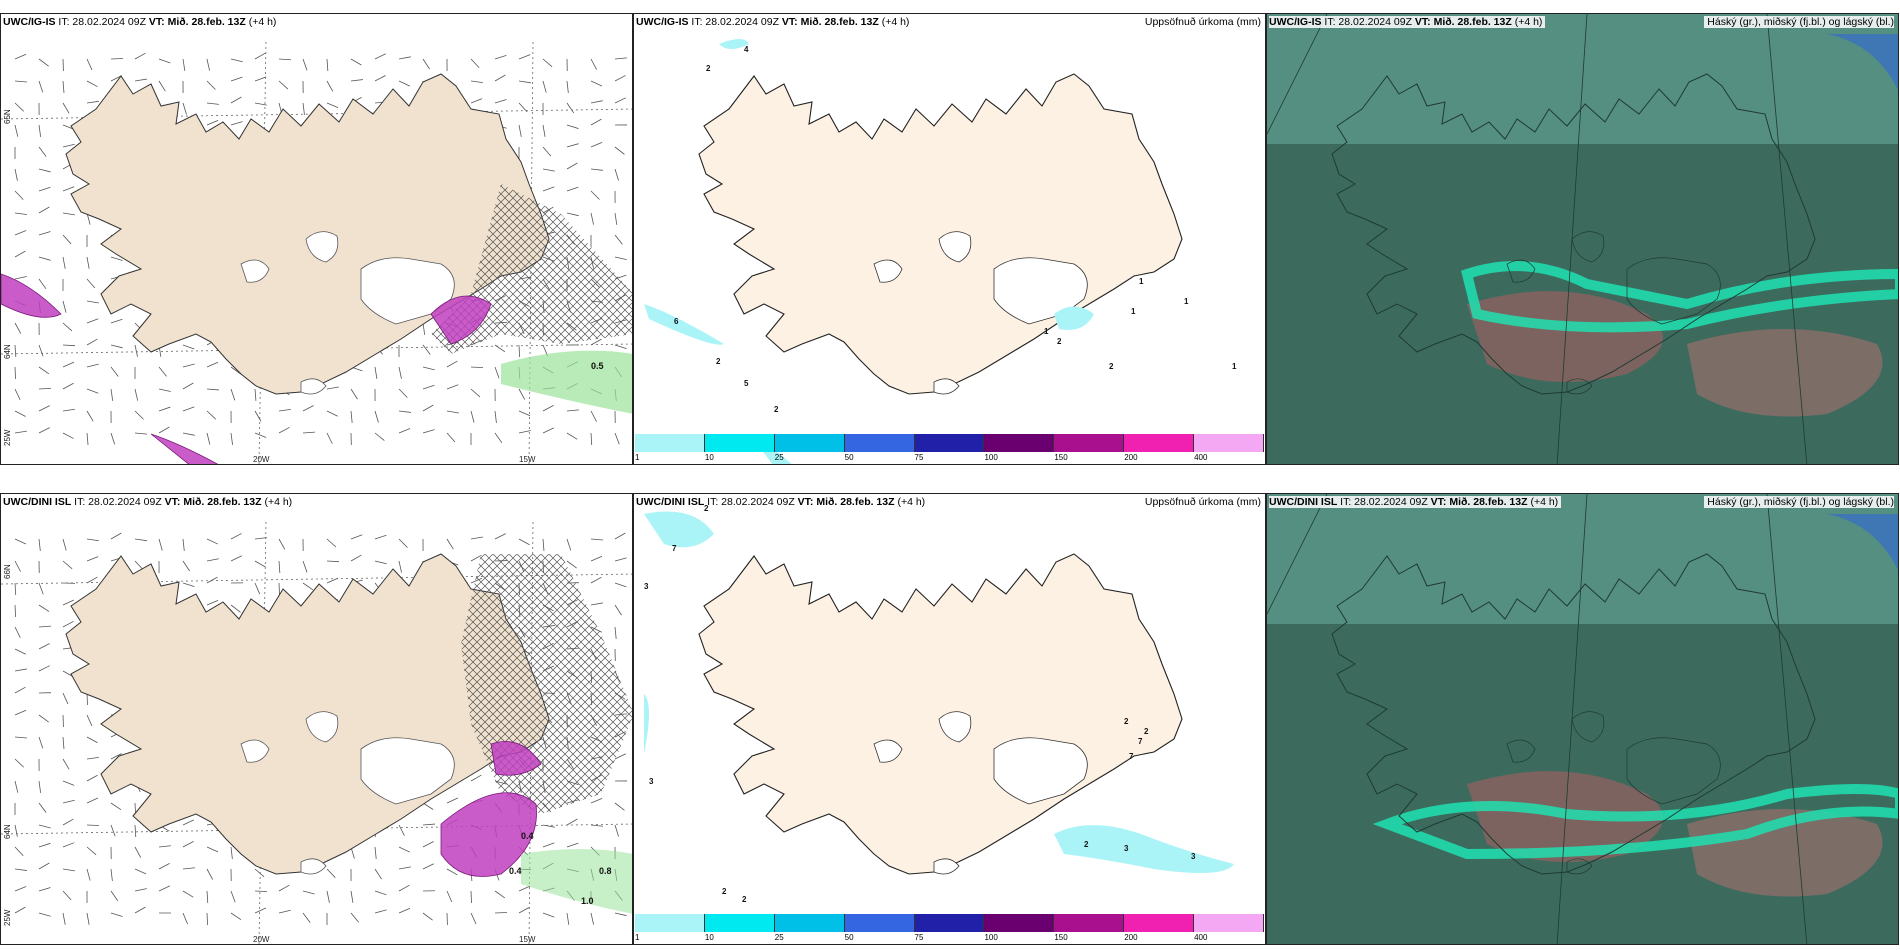  I want to click on lon-label-left: 25W, so click(7, 437).